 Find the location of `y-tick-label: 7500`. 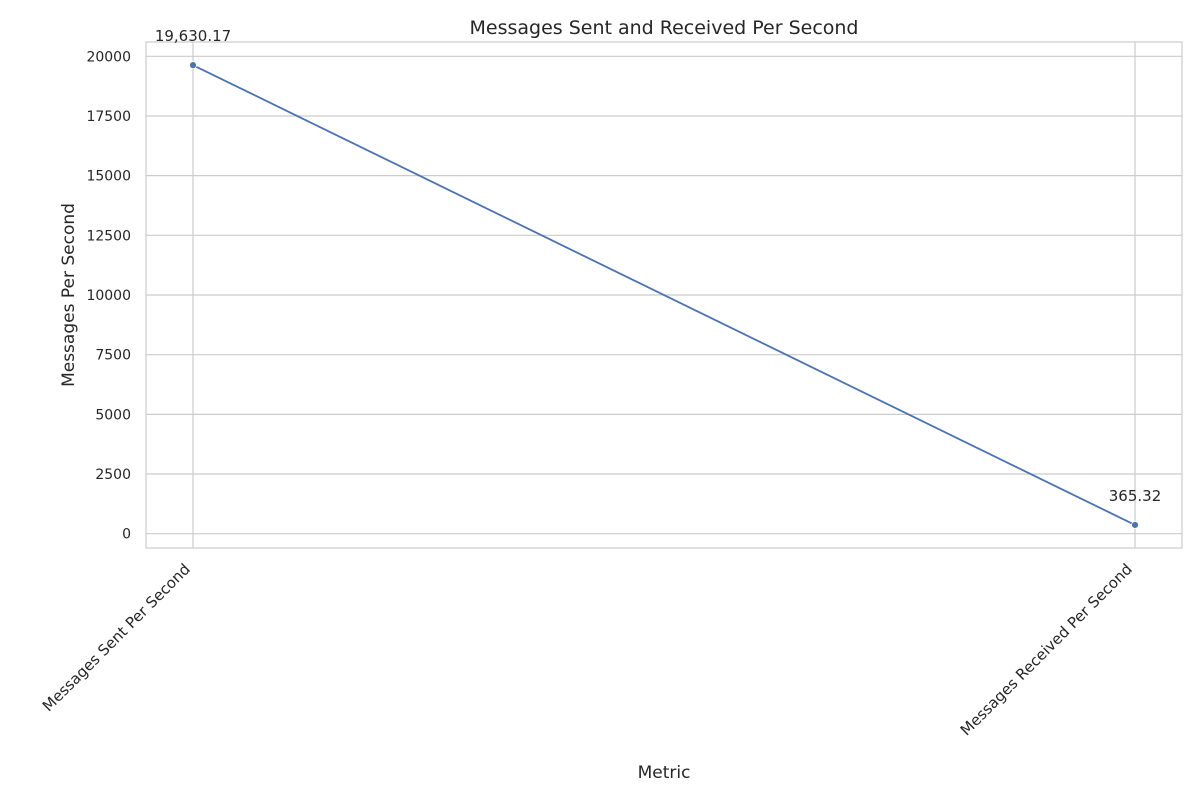

y-tick-label: 7500 is located at coordinates (113, 356).